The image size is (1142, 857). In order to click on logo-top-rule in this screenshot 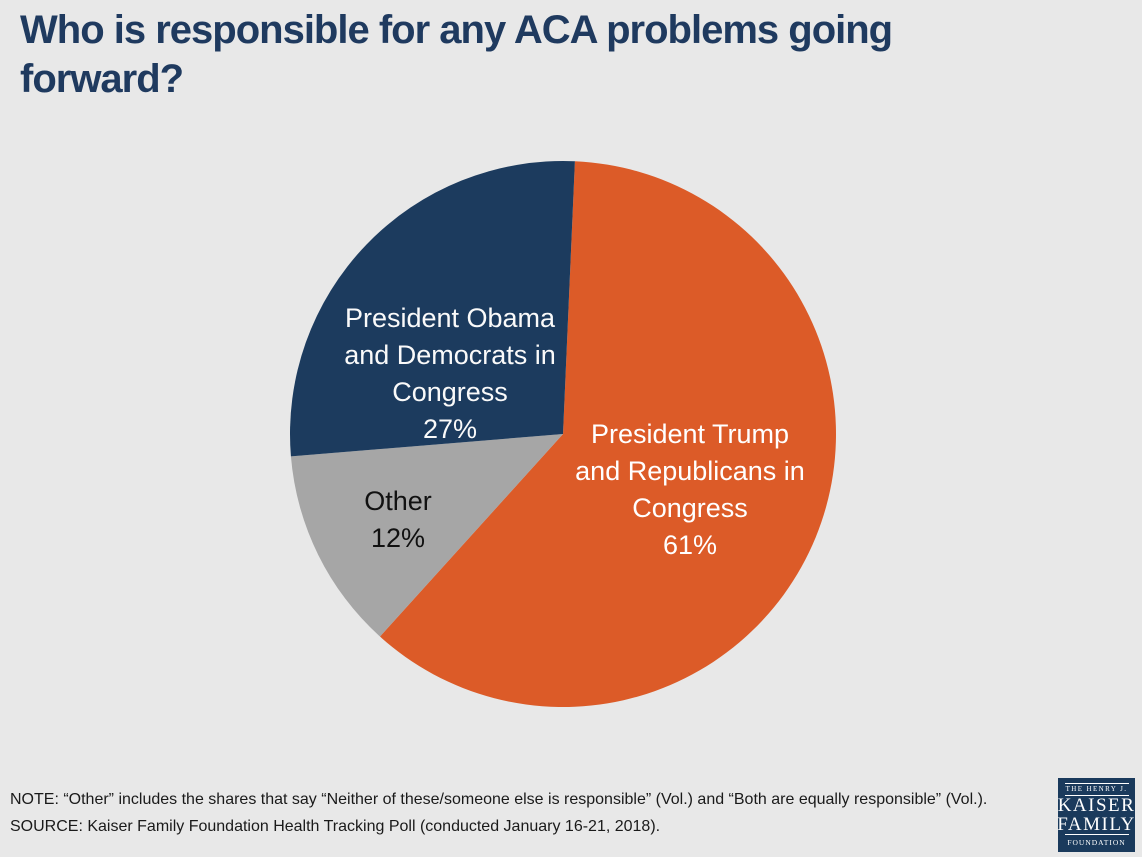, I will do `click(1096, 783)`.